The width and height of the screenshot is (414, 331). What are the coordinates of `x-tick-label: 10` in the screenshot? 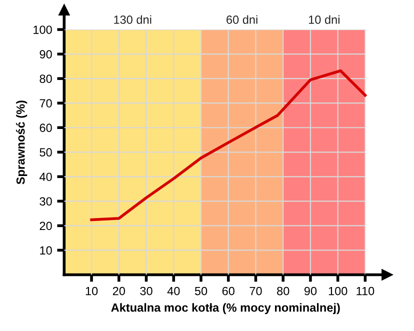 It's located at (92, 291).